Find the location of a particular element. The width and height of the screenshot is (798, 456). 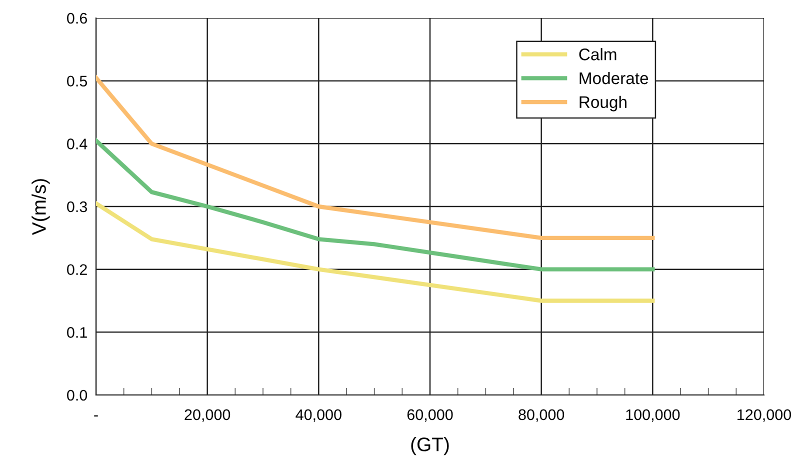

y-tick-label: 0.1 is located at coordinates (77, 332).